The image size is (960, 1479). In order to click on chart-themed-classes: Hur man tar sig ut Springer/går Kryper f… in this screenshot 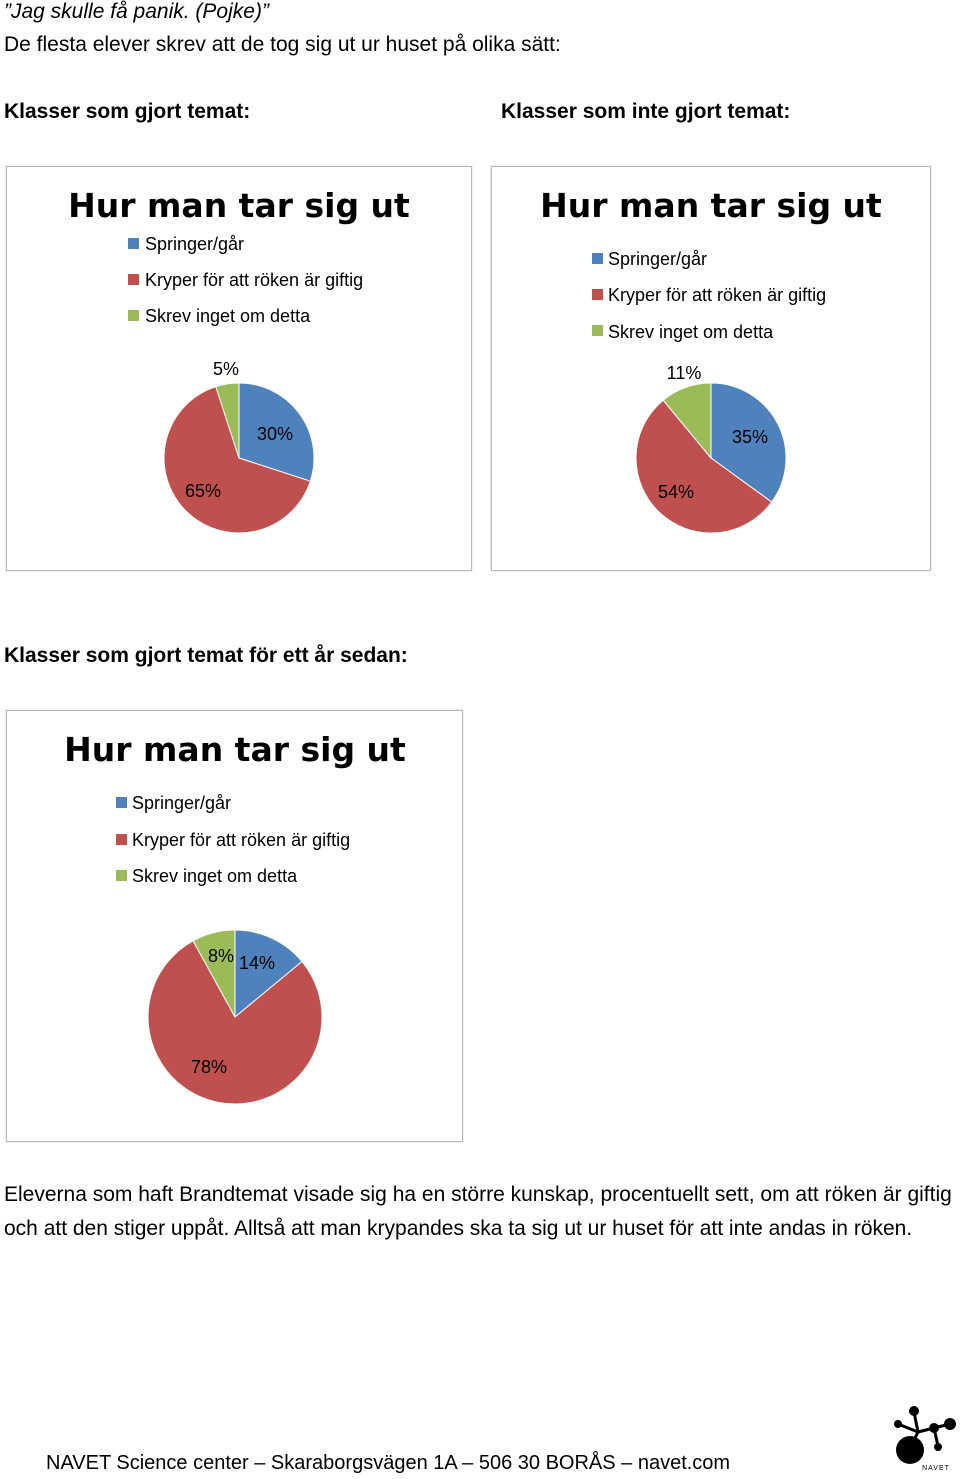, I will do `click(239, 368)`.